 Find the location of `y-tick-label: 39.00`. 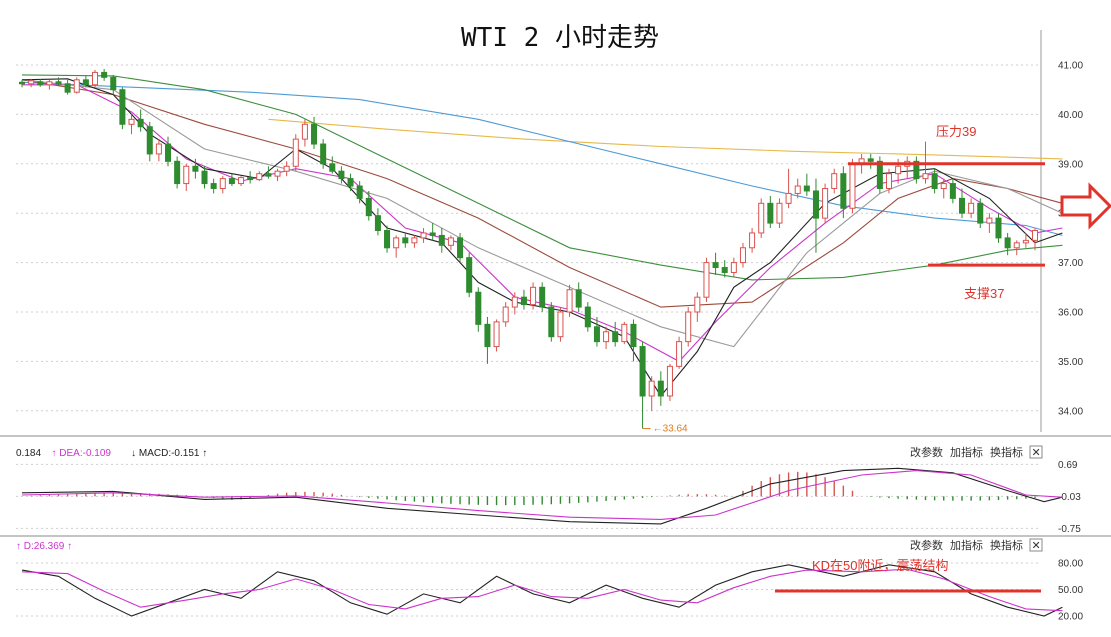

y-tick-label: 39.00 is located at coordinates (1070, 164).